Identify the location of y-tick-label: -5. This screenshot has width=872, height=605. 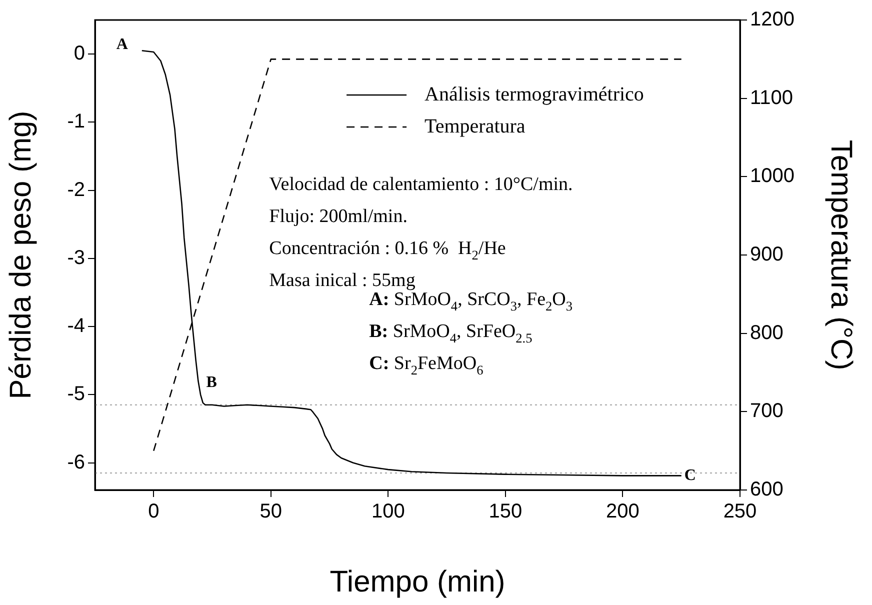
(76, 394).